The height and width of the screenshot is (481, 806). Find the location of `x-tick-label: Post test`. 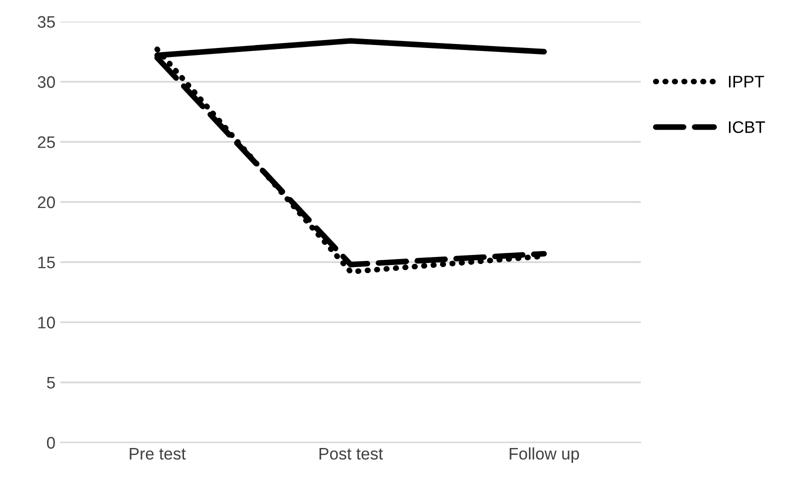

x-tick-label: Post test is located at coordinates (351, 454).